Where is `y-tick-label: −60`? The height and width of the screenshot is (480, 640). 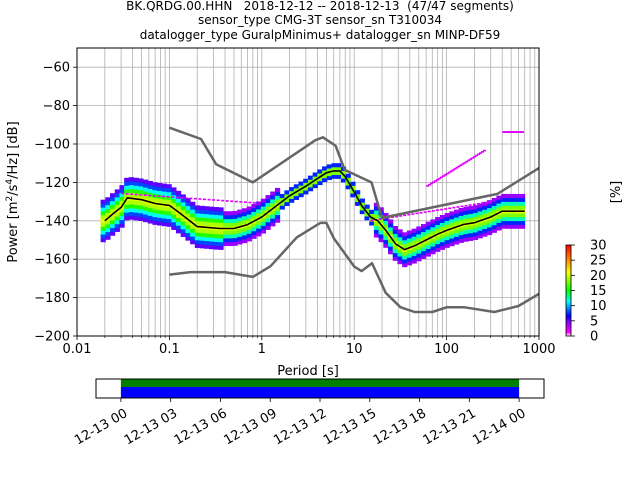 y-tick-label: −60 is located at coordinates (56, 68).